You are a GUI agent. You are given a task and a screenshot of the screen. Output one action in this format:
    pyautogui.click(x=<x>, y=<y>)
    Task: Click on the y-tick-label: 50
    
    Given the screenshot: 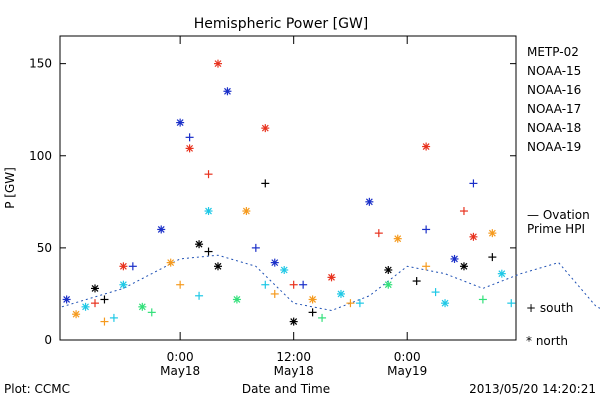 What is the action you would take?
    pyautogui.click(x=44, y=248)
    